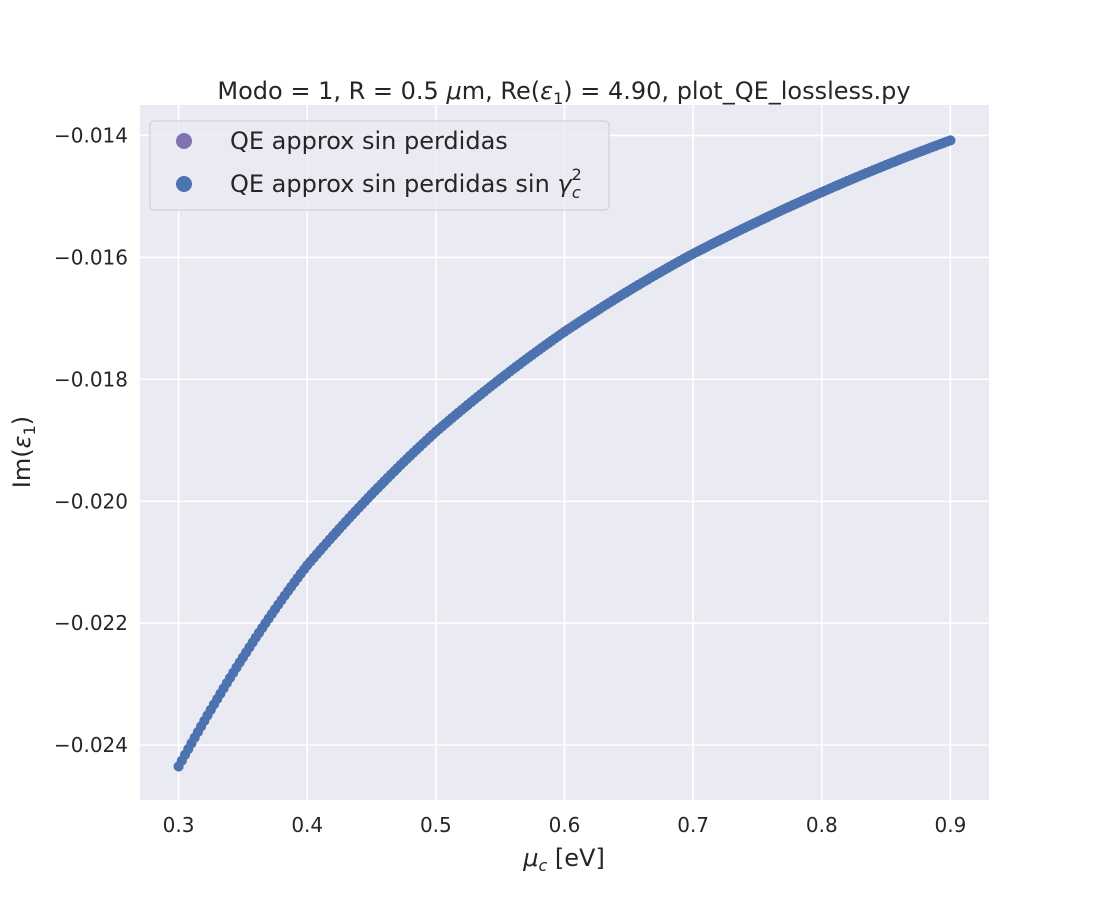 The image size is (1100, 900). I want to click on x-tick-label: 0.4, so click(307, 825).